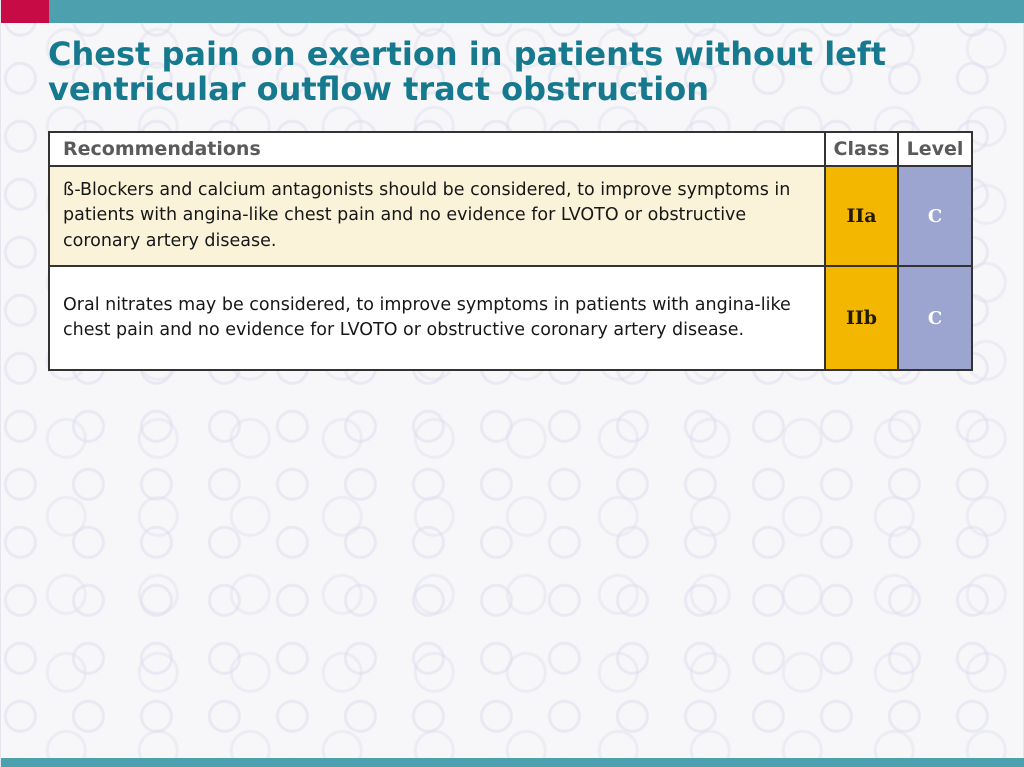  I want to click on slide-title-line-2: ventricular outflow tract obstruction, so click(378, 89).